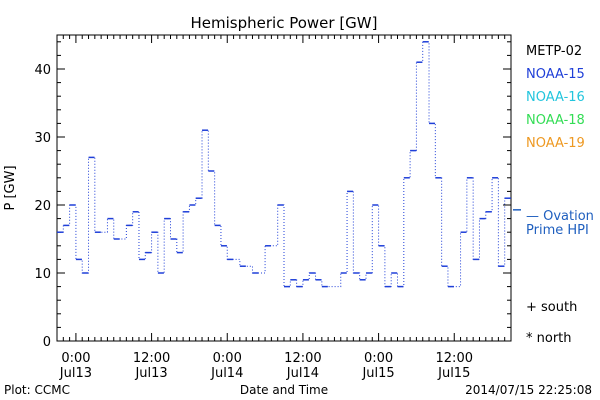 Image resolution: width=600 pixels, height=400 pixels. I want to click on legend-entry: METP-02, so click(554, 51).